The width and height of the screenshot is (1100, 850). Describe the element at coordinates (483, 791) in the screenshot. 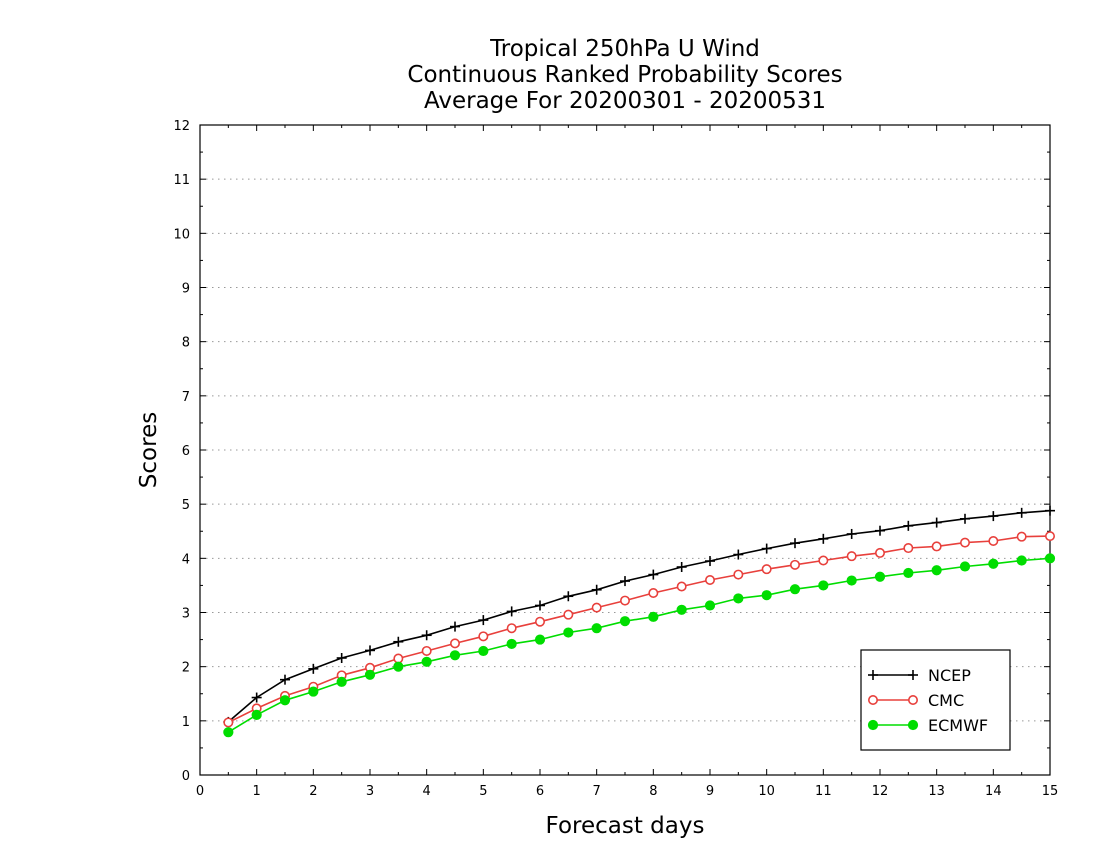

I see `x-tick-label-5: 5` at that location.